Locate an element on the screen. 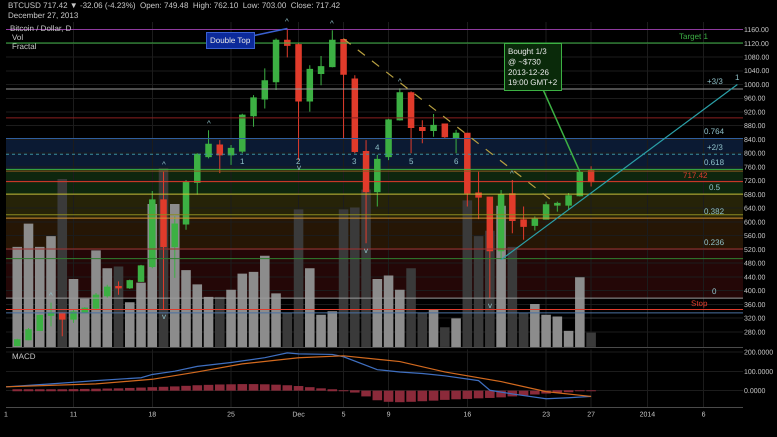 Image resolution: width=777 pixels, height=437 pixels. annotation: 4 is located at coordinates (377, 147).